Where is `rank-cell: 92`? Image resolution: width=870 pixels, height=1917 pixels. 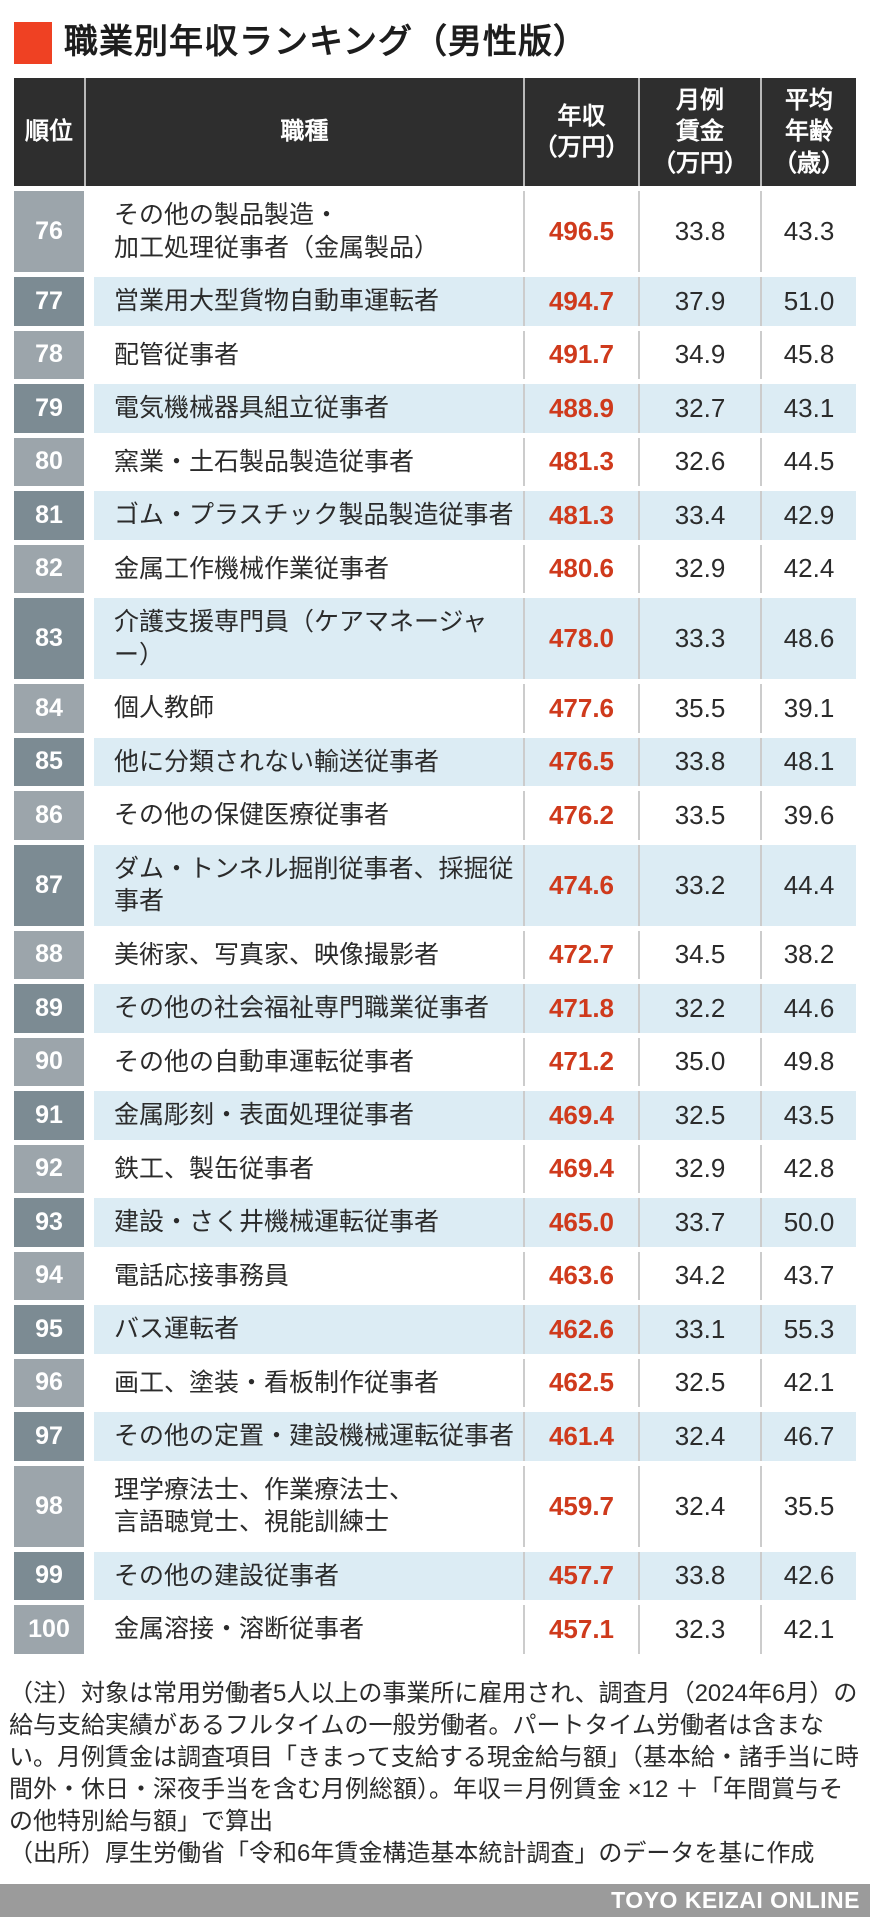
rank-cell: 92 is located at coordinates (49, 1168).